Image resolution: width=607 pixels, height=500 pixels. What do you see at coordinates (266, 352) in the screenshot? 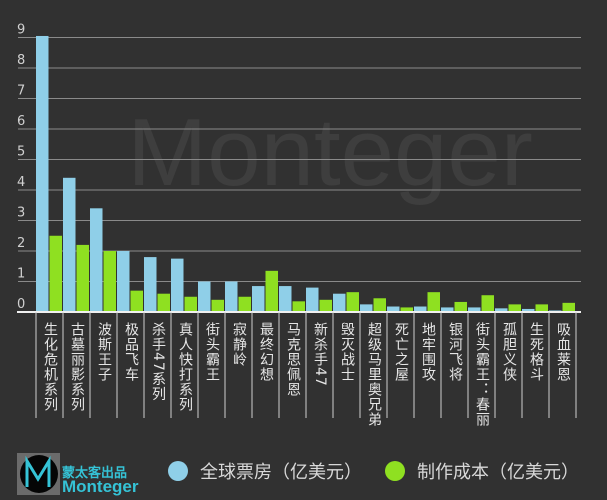
I see `x-tick-label: 最终幻想` at bounding box center [266, 352].